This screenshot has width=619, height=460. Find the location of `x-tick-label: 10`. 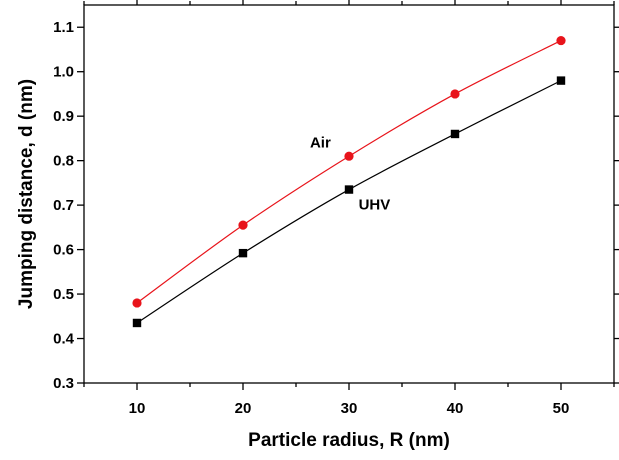

x-tick-label: 10 is located at coordinates (137, 408).